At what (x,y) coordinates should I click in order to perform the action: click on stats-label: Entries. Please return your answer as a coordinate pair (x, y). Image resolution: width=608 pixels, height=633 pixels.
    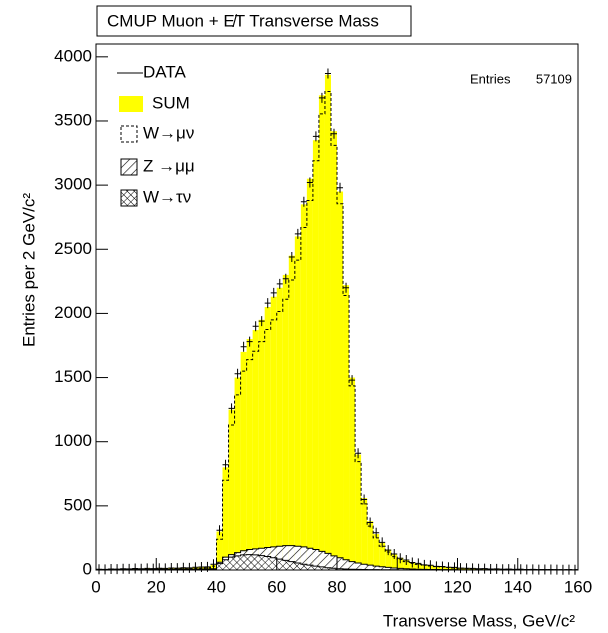
    Looking at the image, I should click on (490, 78).